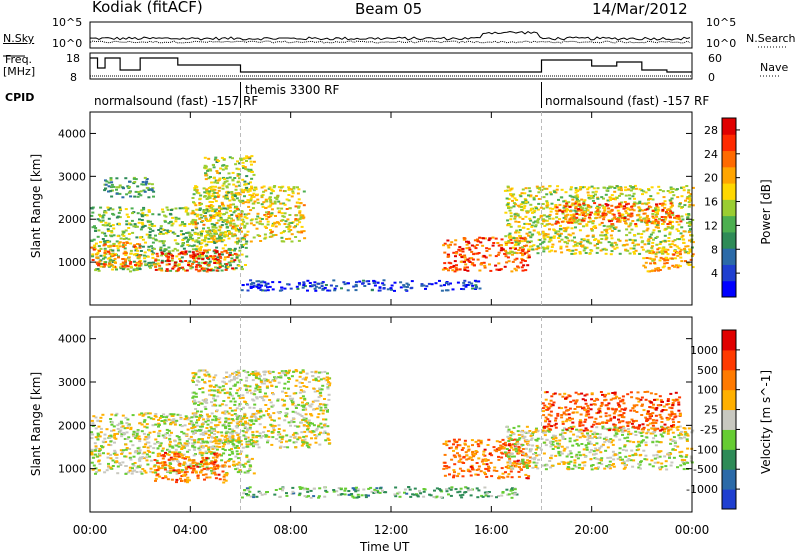 This screenshot has height=554, width=800. I want to click on site-title: Kodiak (fitACF), so click(147, 8).